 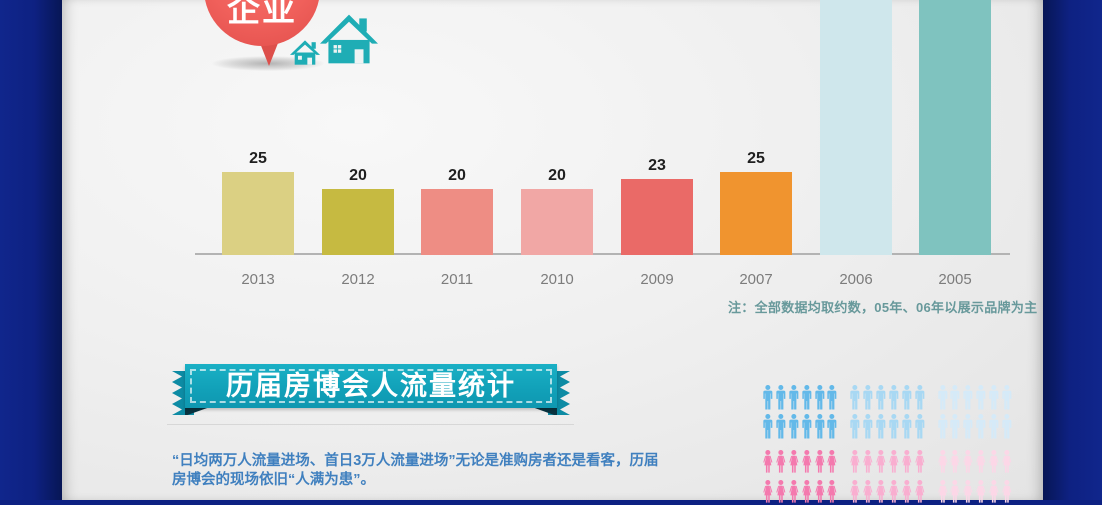 I want to click on section-title-ribbon, so click(x=371, y=386).